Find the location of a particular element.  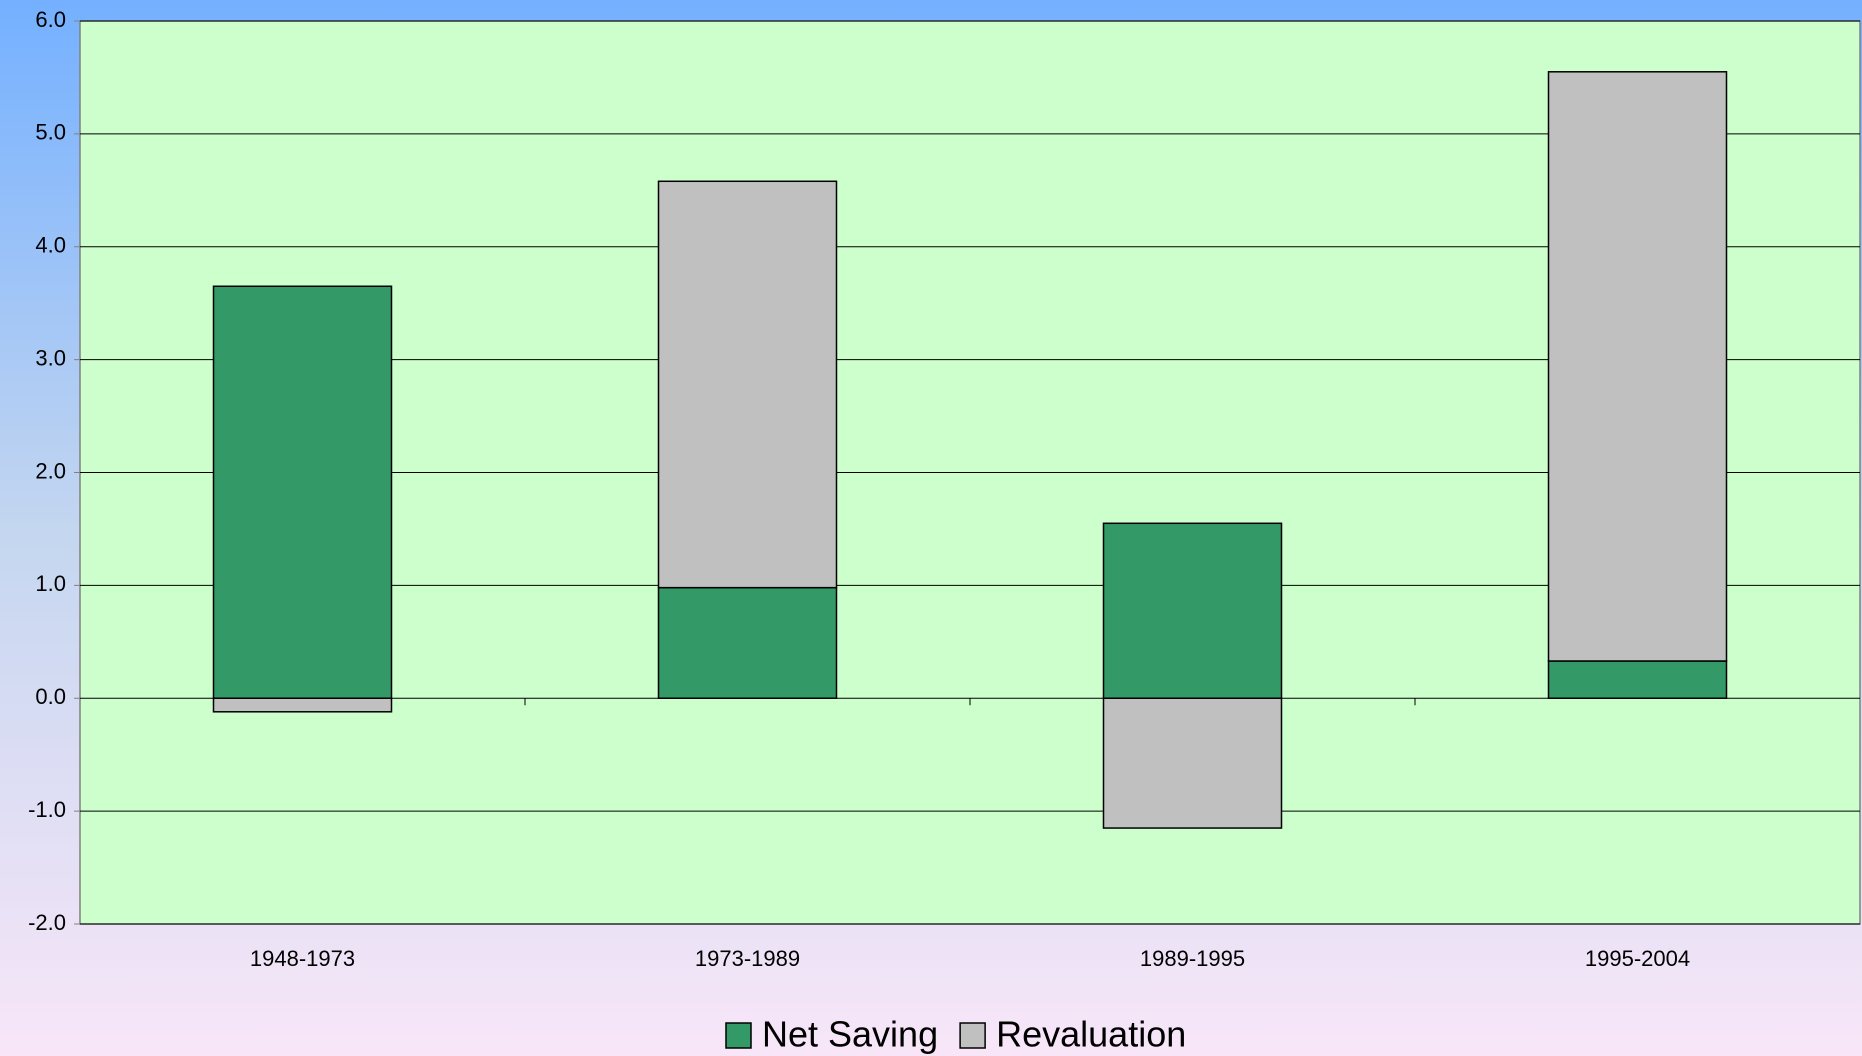

y-tick-label: 1.0 is located at coordinates (50, 583).